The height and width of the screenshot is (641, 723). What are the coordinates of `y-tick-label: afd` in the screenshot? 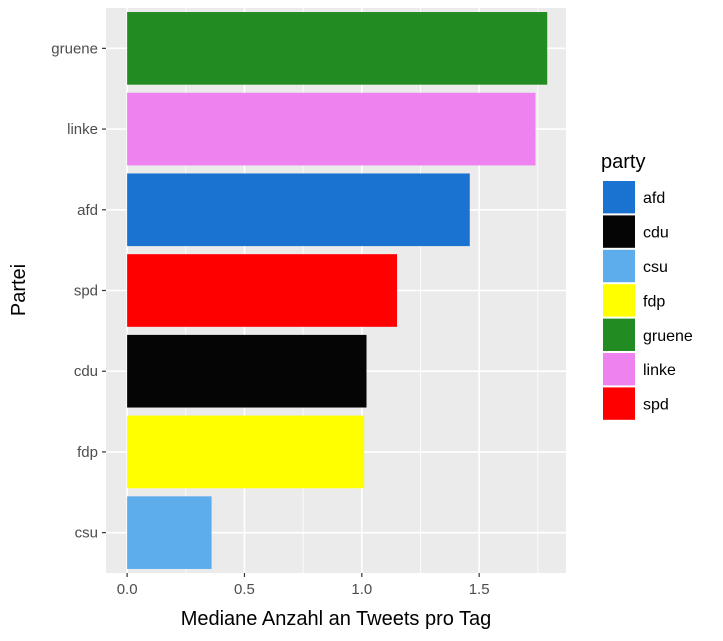 It's located at (87, 210).